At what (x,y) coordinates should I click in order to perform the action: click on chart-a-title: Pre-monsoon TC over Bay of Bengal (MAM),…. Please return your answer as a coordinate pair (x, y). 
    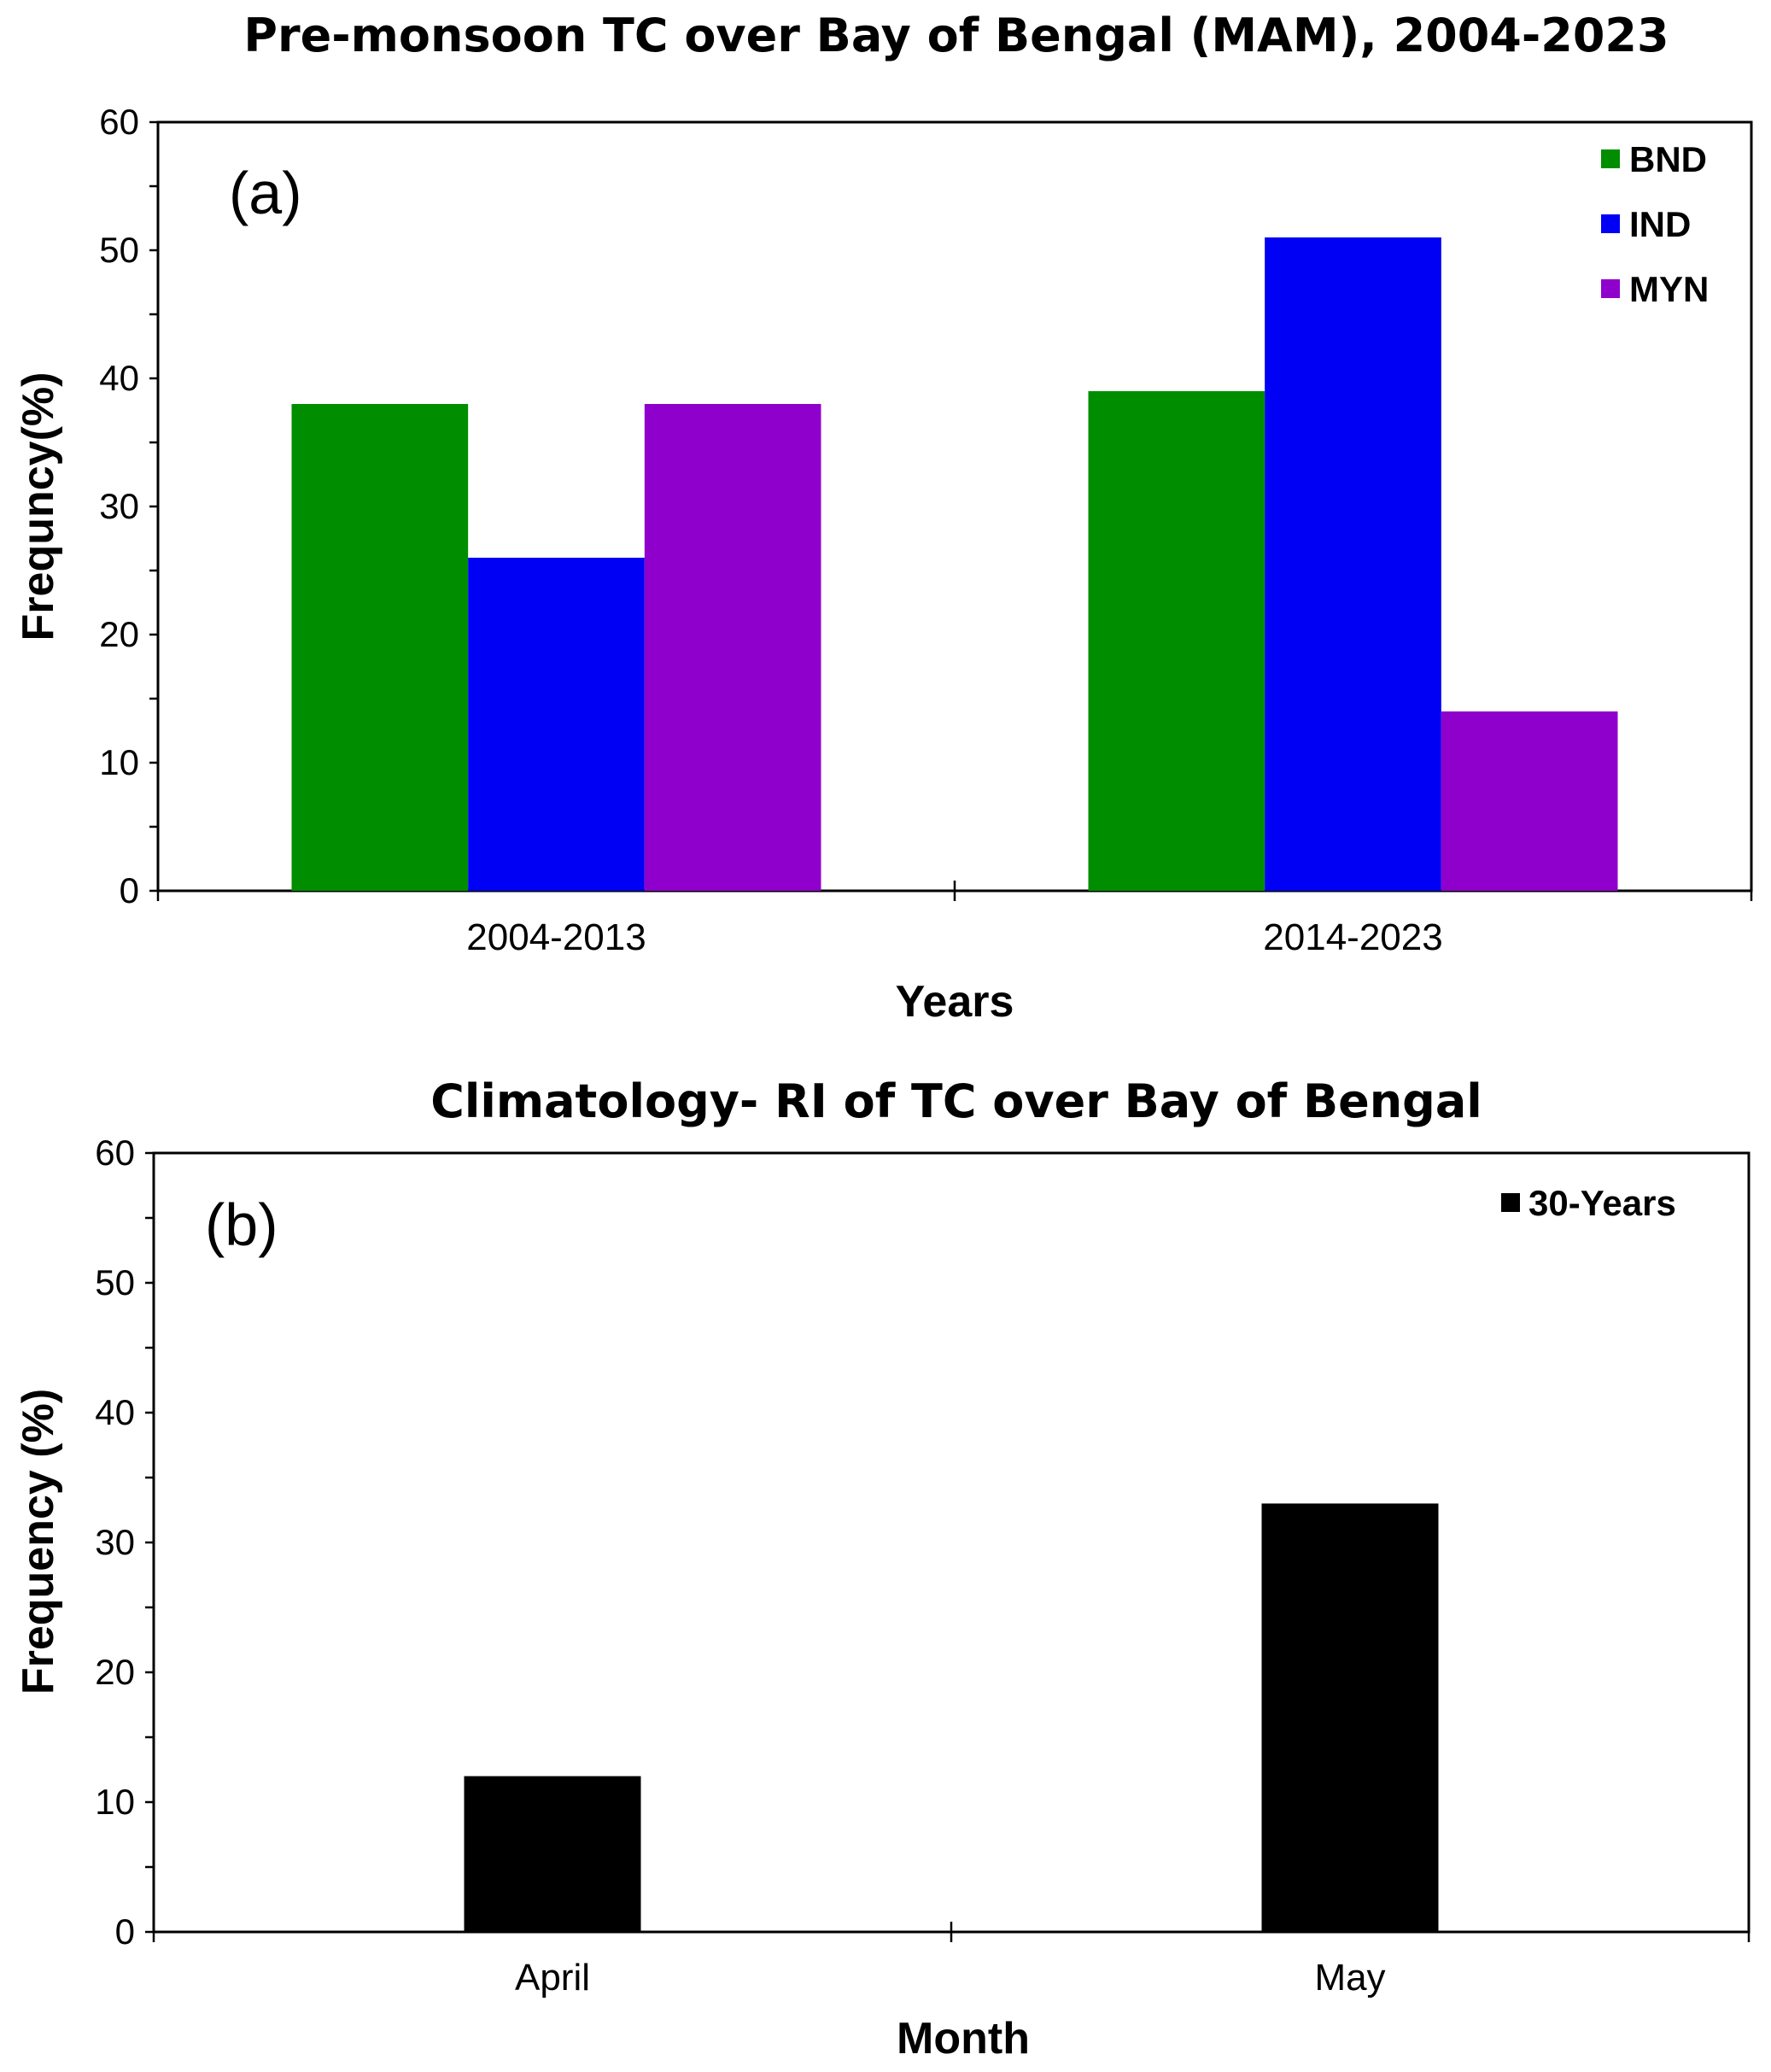
    Looking at the image, I should click on (956, 35).